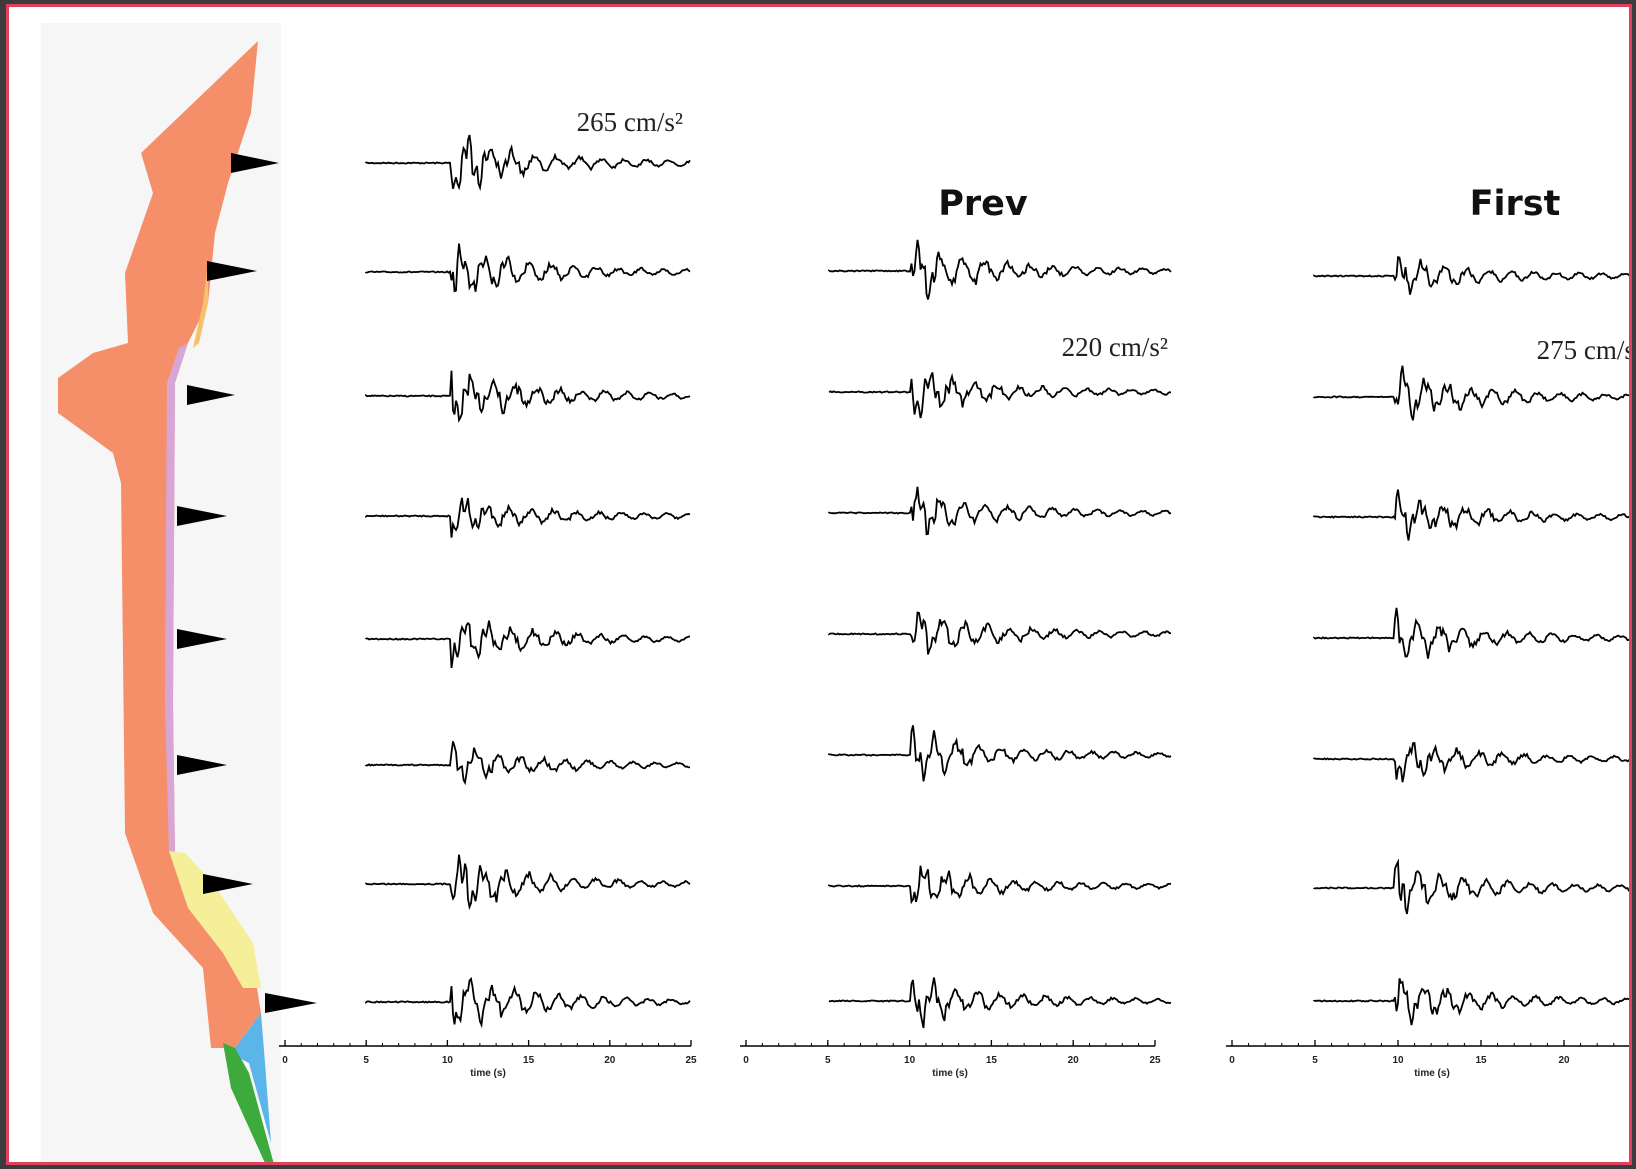 Image resolution: width=1636 pixels, height=1169 pixels. What do you see at coordinates (983, 204) in the screenshot?
I see `panel-title: Prev` at bounding box center [983, 204].